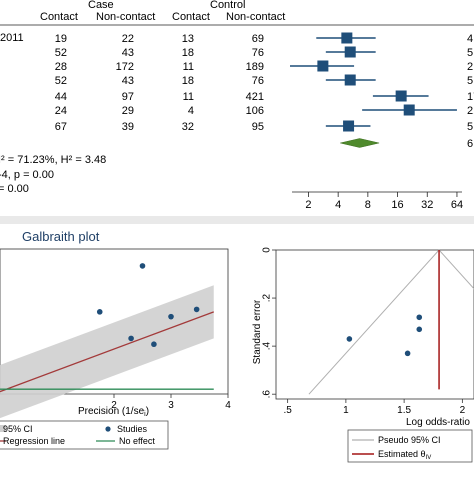 The image size is (474, 479). What do you see at coordinates (147, 411) in the screenshot?
I see `galbraith-x-label-end: )` at bounding box center [147, 411].